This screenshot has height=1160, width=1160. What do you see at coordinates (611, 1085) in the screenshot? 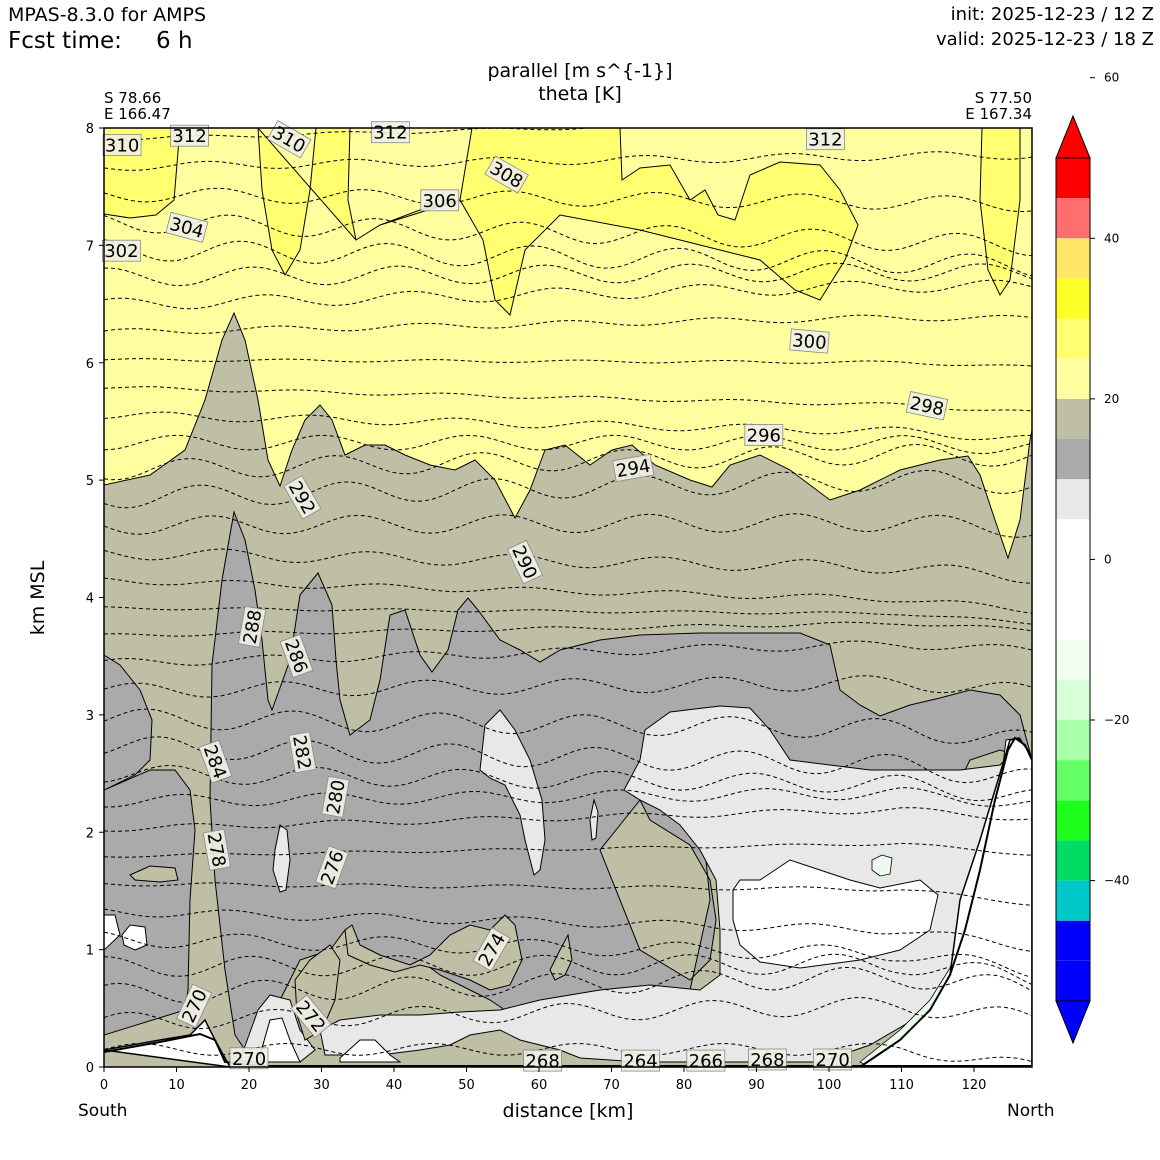
I see `x-tick-label: 70` at bounding box center [611, 1085].